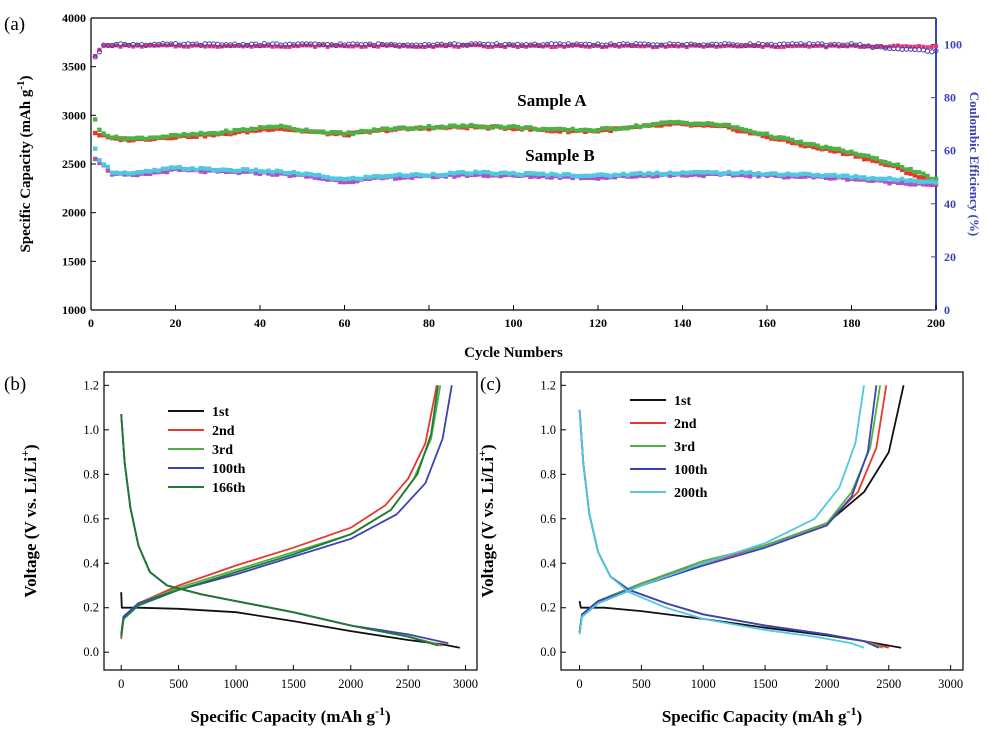  Describe the element at coordinates (91, 652) in the screenshot. I see `y-tick-label: 0.0` at that location.